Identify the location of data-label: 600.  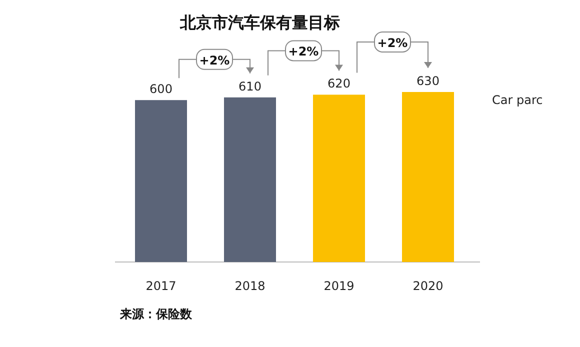
(161, 89).